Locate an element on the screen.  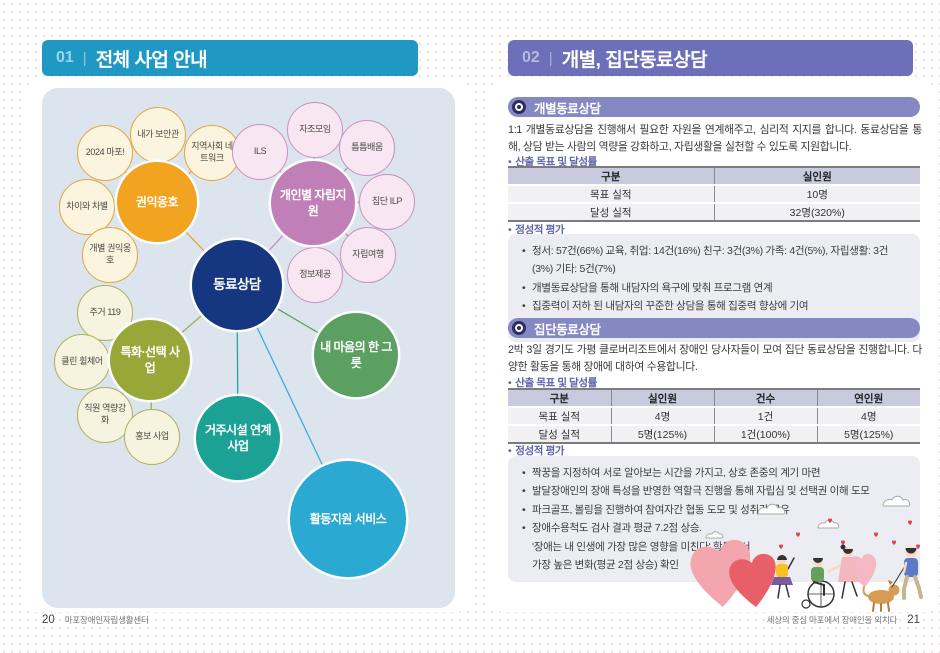
table-row: 목표 실적 4명 1건 4명 is located at coordinates (714, 415).